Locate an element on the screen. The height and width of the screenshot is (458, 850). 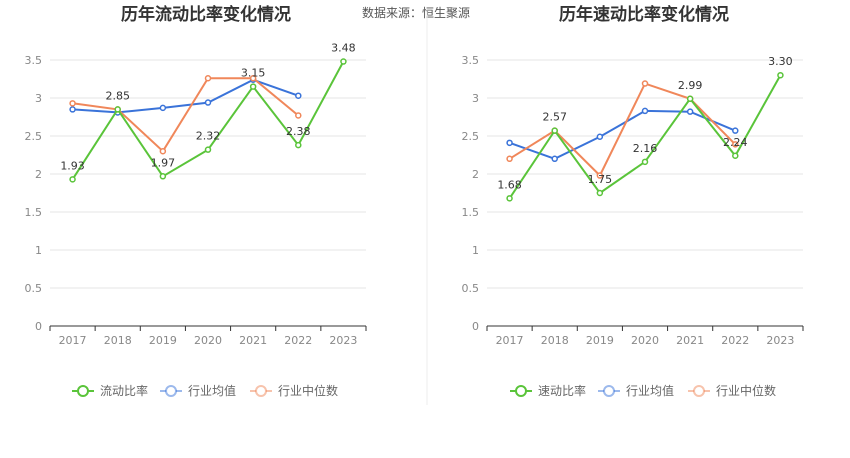
data-label: 2.99 is located at coordinates (690, 85).